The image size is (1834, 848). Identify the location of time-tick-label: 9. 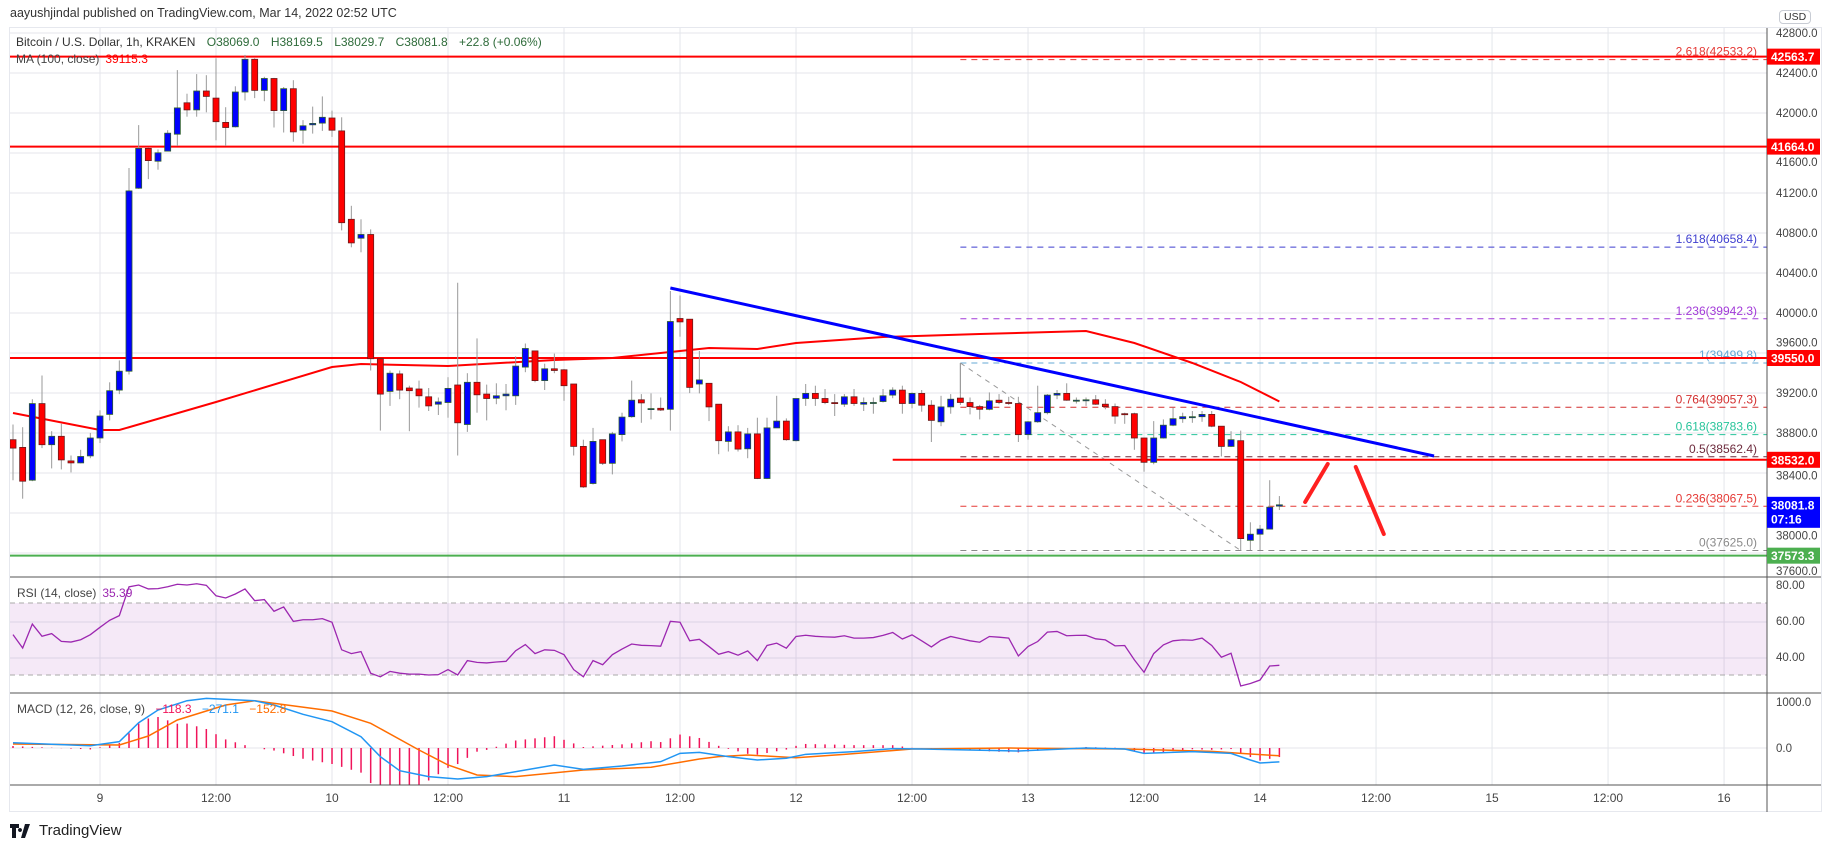
(100, 798).